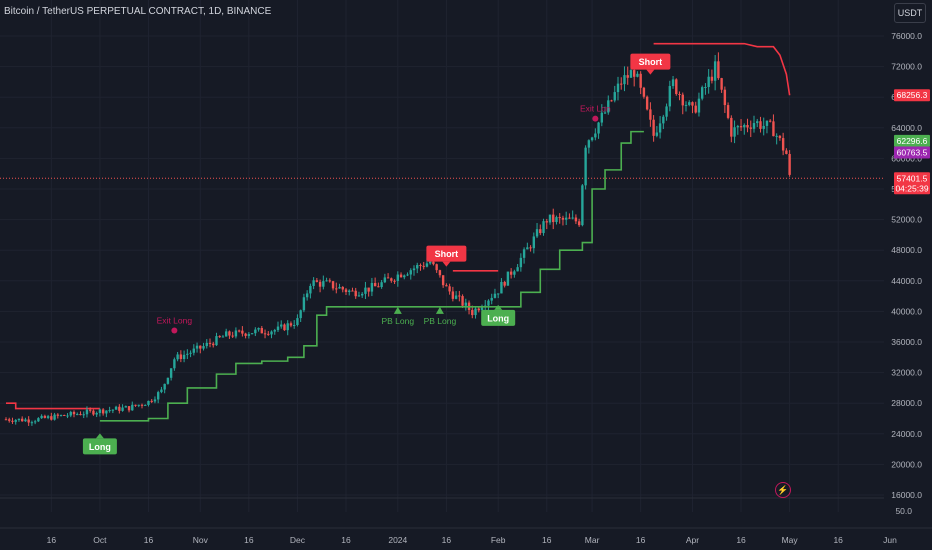 This screenshot has height=550, width=932. I want to click on price-tick-label: 32000.0, so click(906, 373).